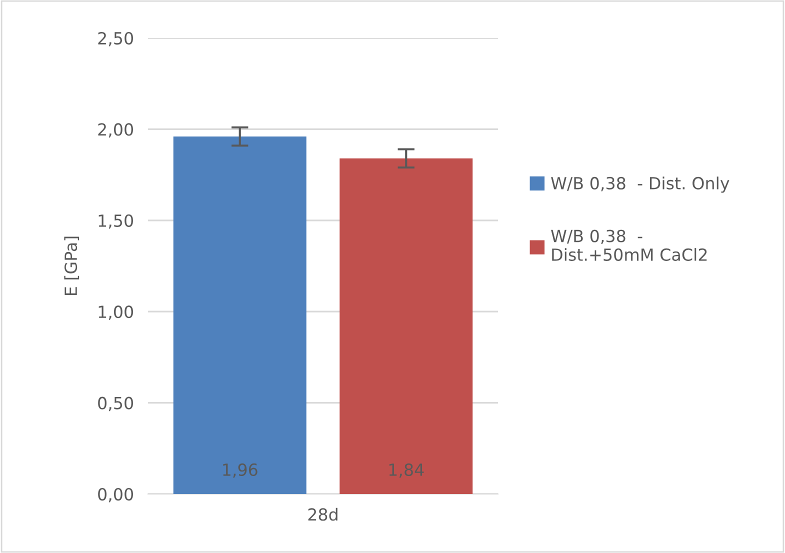  I want to click on data-label: 1,84, so click(406, 470).